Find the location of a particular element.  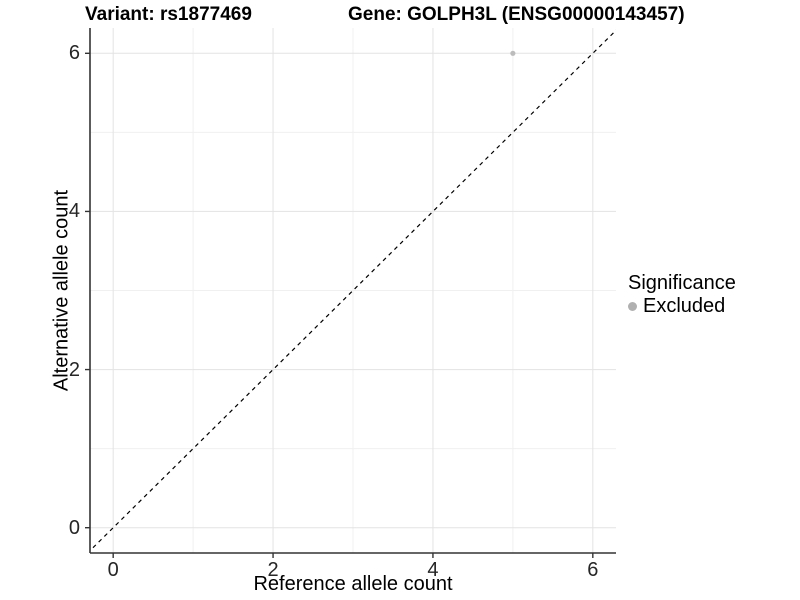

variant-title: Variant: rs1877469 is located at coordinates (168, 14).